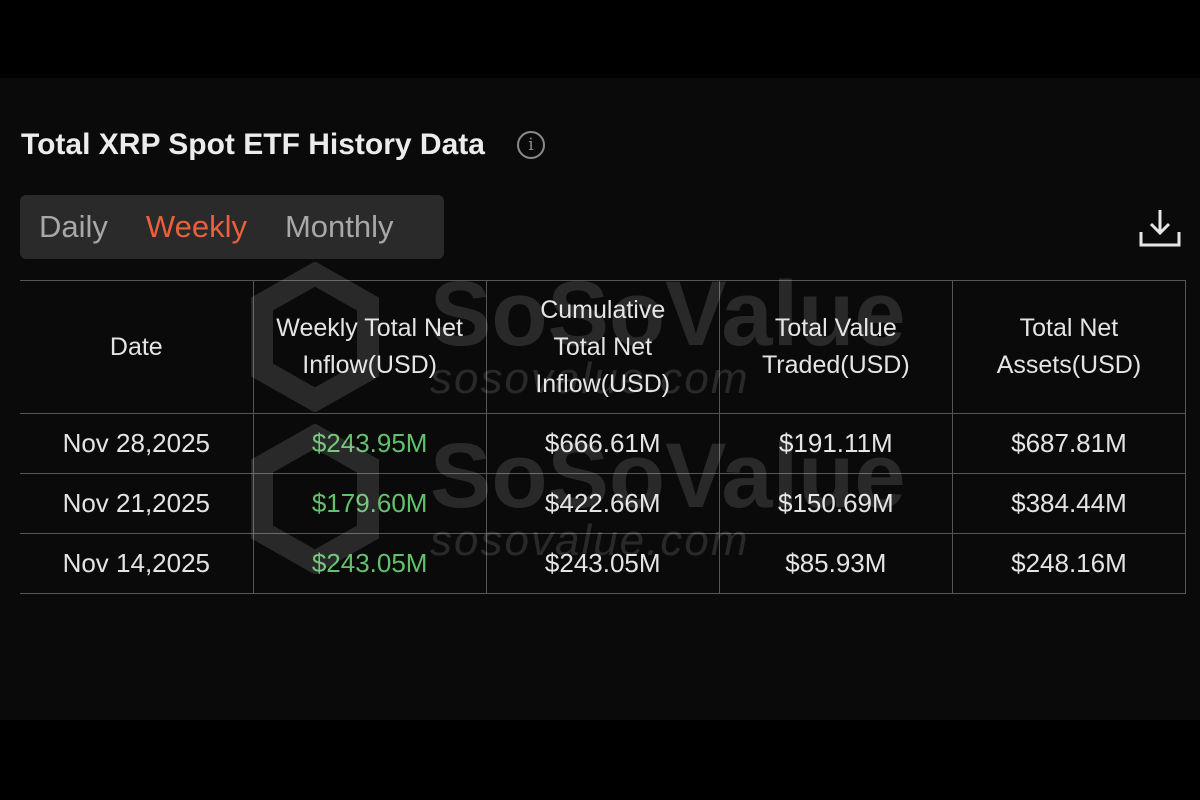 The height and width of the screenshot is (800, 1200). I want to click on value-traded-cell: $85.93M, so click(835, 563).